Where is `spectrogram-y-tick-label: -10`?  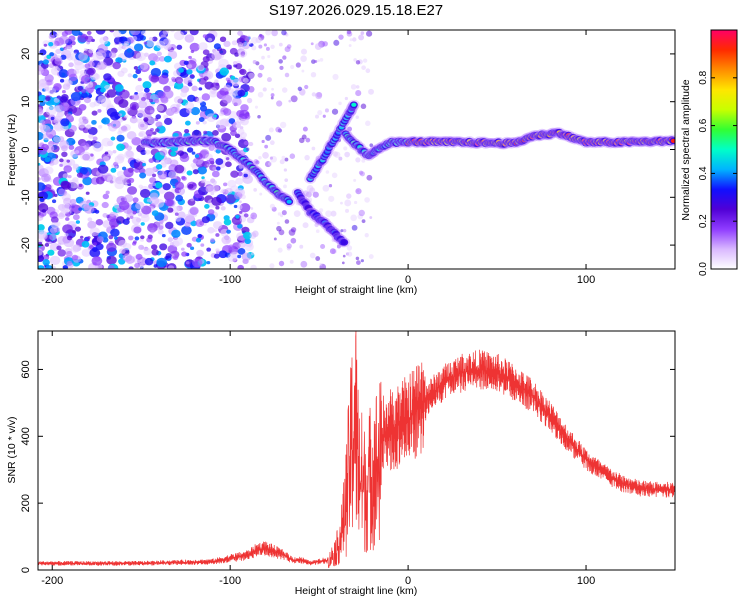
spectrogram-y-tick-label: -10 is located at coordinates (26, 197).